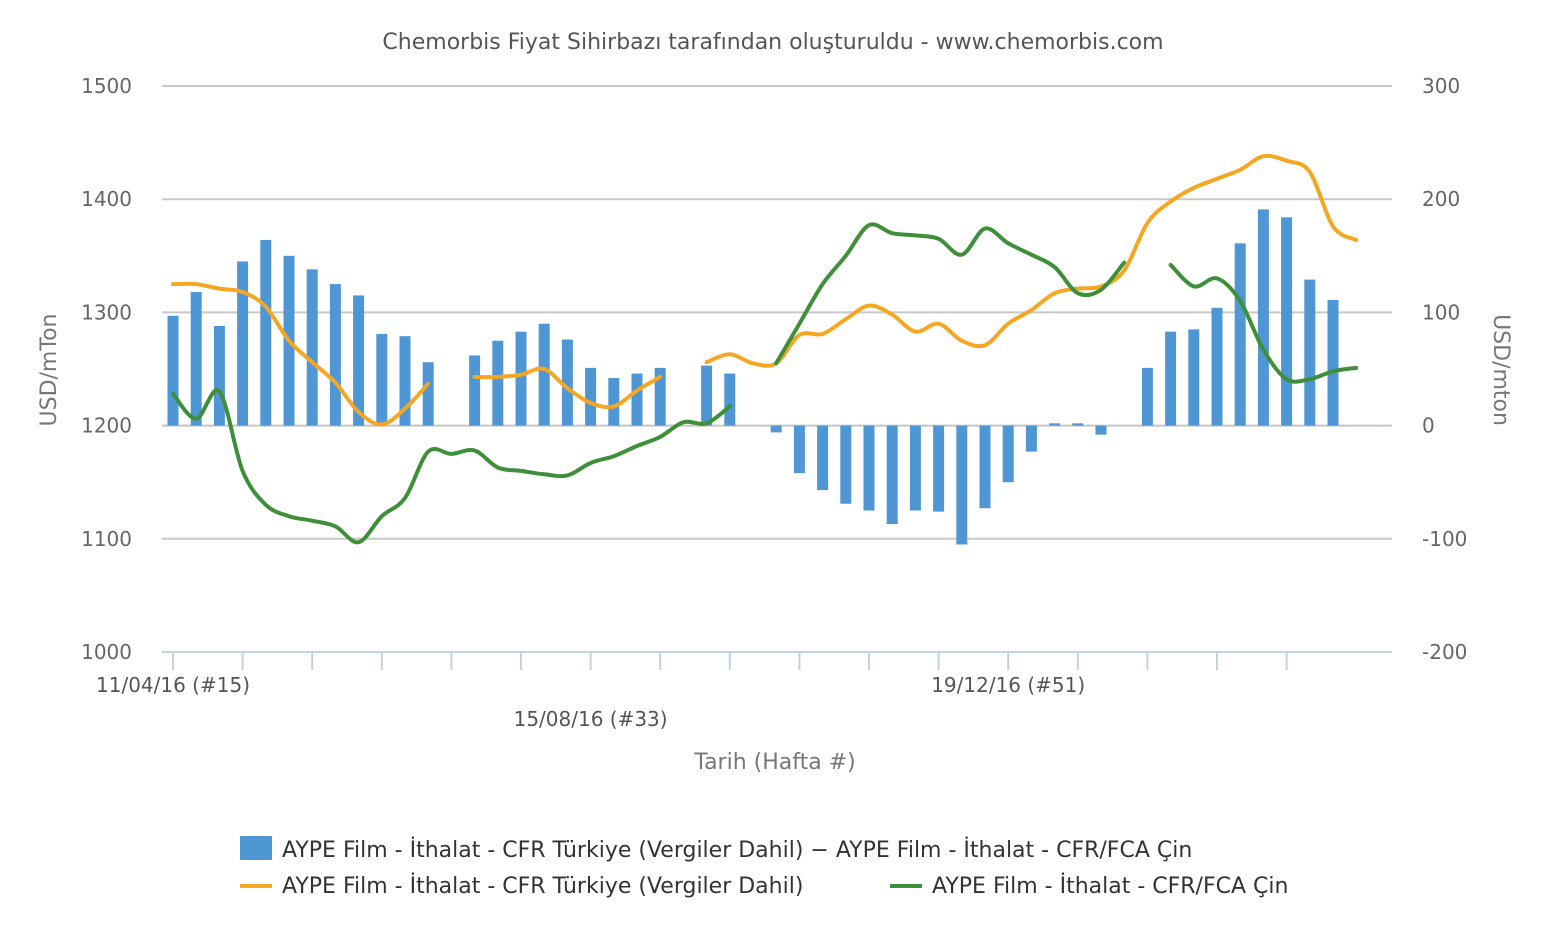 The image size is (1552, 930). I want to click on x-tick-label: 11/04/16 (#15), so click(173, 685).